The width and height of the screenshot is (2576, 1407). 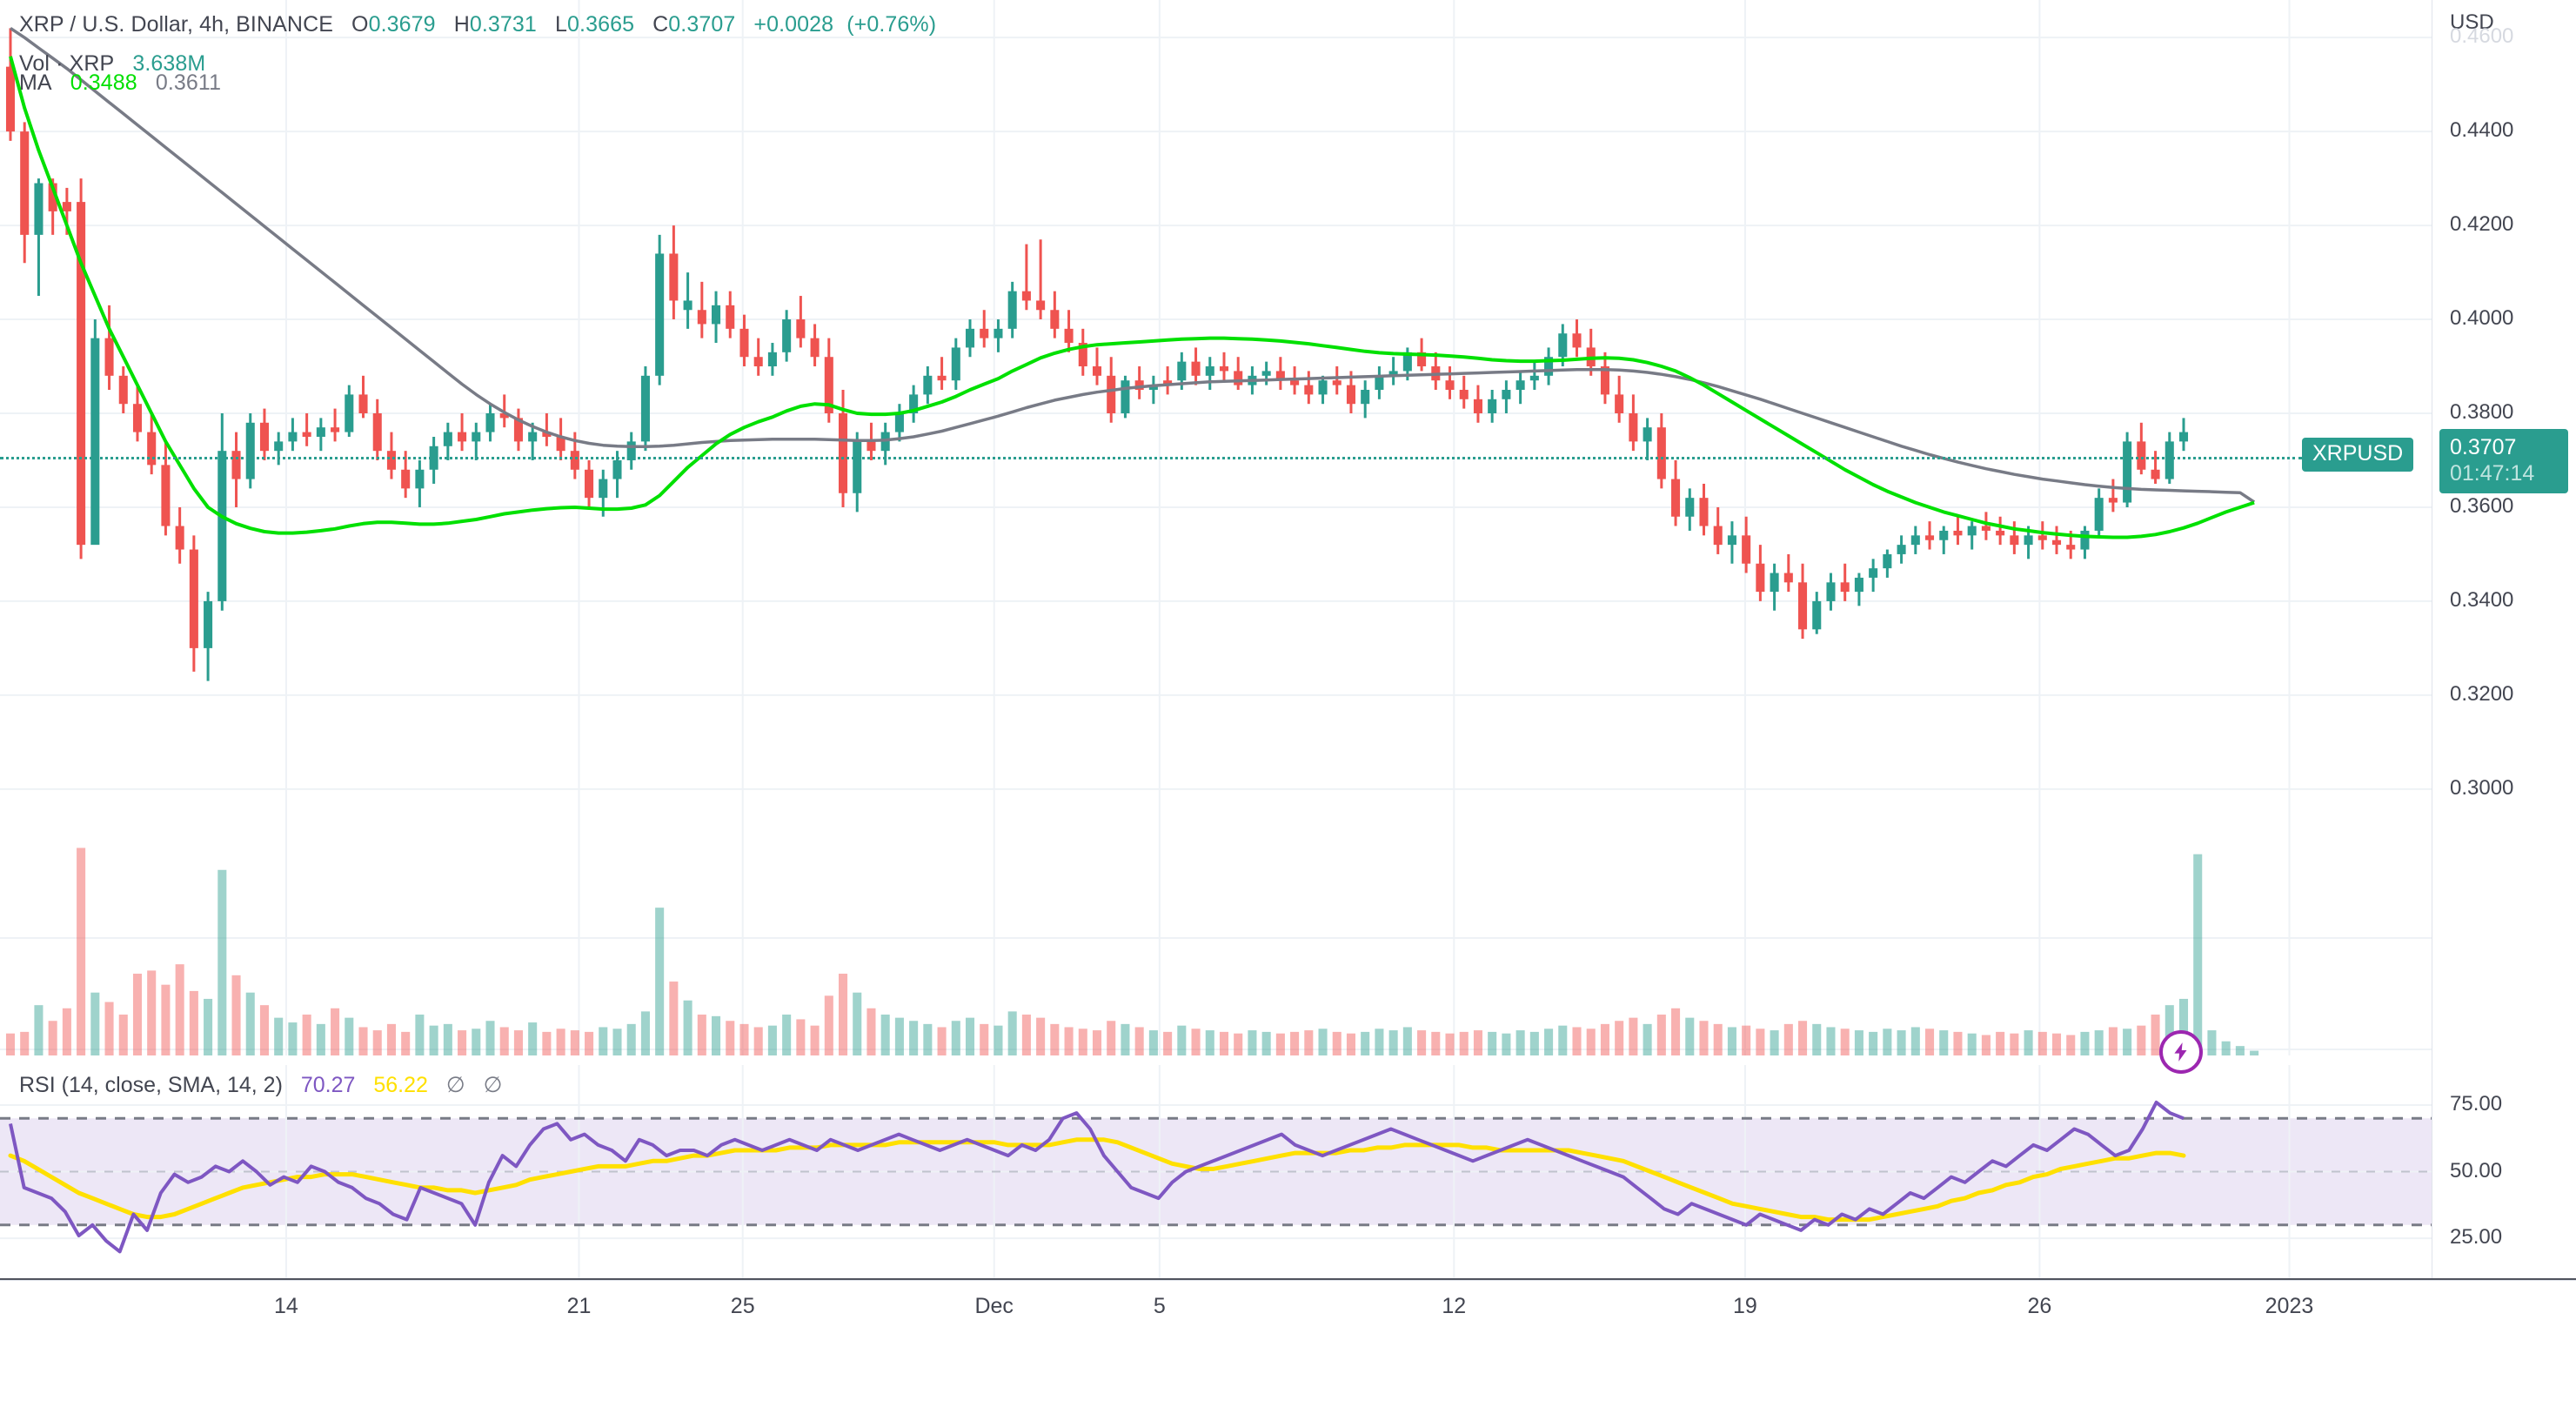 What do you see at coordinates (455, 1085) in the screenshot?
I see `rsi-empty-slot-1: ∅` at bounding box center [455, 1085].